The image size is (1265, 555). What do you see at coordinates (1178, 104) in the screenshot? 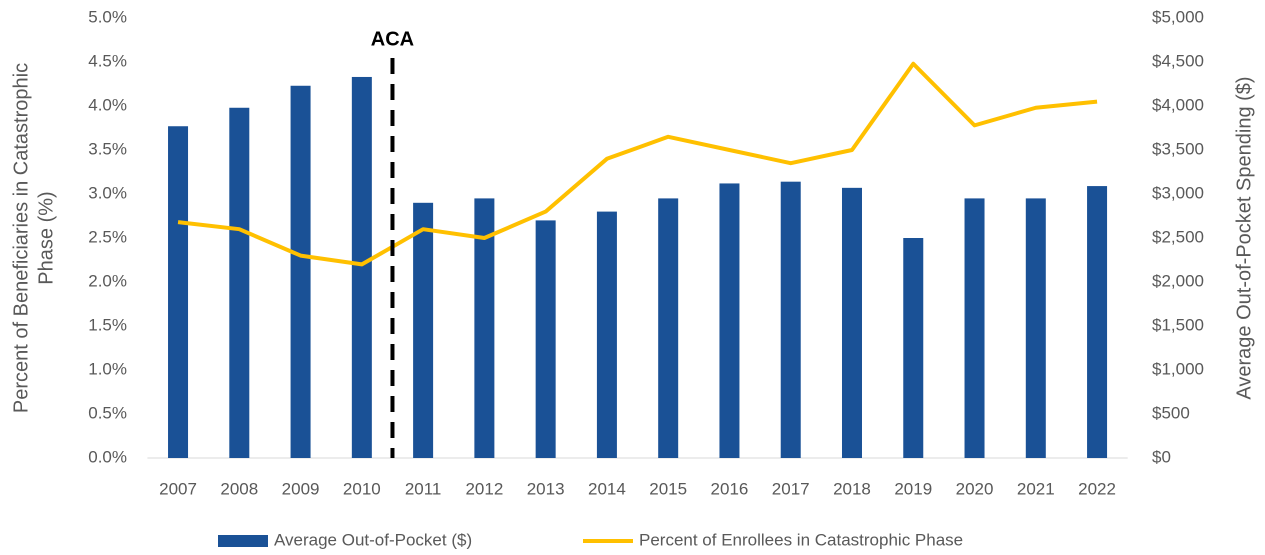
I see `y2-tick-label: $4,000` at bounding box center [1178, 104].